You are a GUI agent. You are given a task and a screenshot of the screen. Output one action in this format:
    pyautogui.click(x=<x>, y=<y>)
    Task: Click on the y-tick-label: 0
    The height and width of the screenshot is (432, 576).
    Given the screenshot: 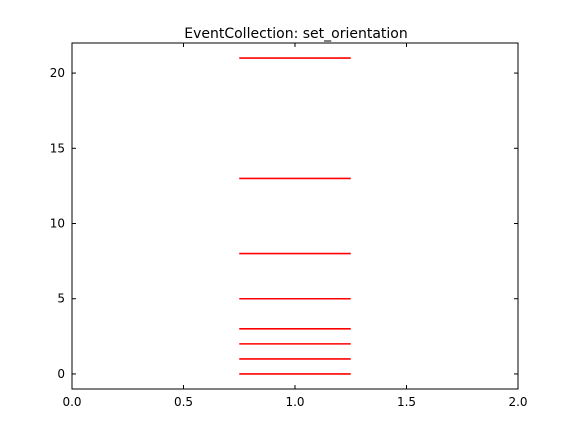 What is the action you would take?
    pyautogui.click(x=61, y=374)
    